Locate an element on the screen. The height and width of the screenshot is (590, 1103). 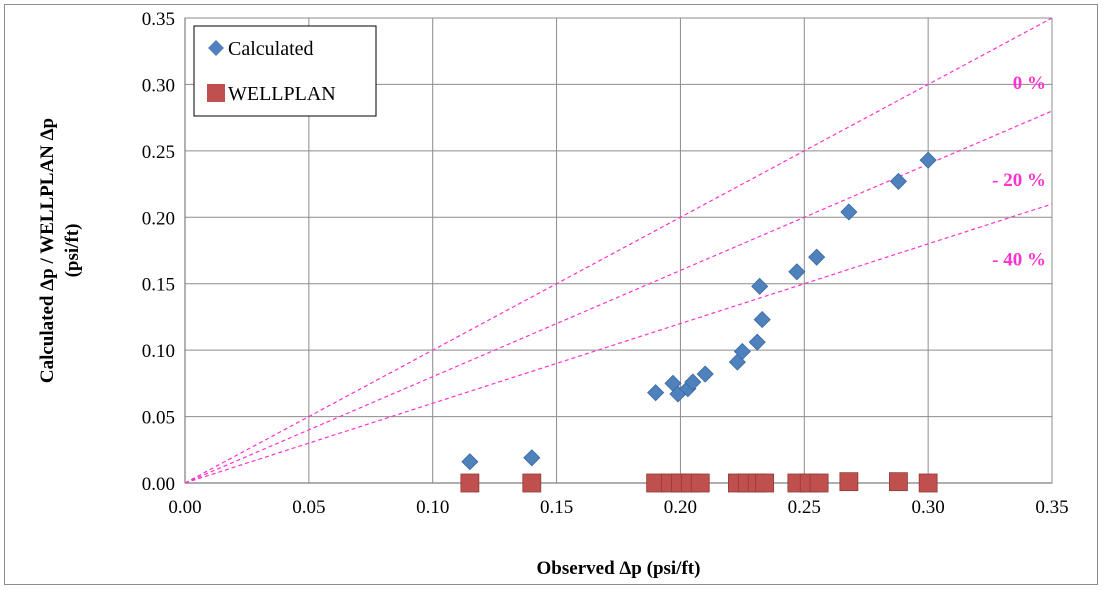
legend-label-wellplan: WELLPLAN is located at coordinates (282, 94).